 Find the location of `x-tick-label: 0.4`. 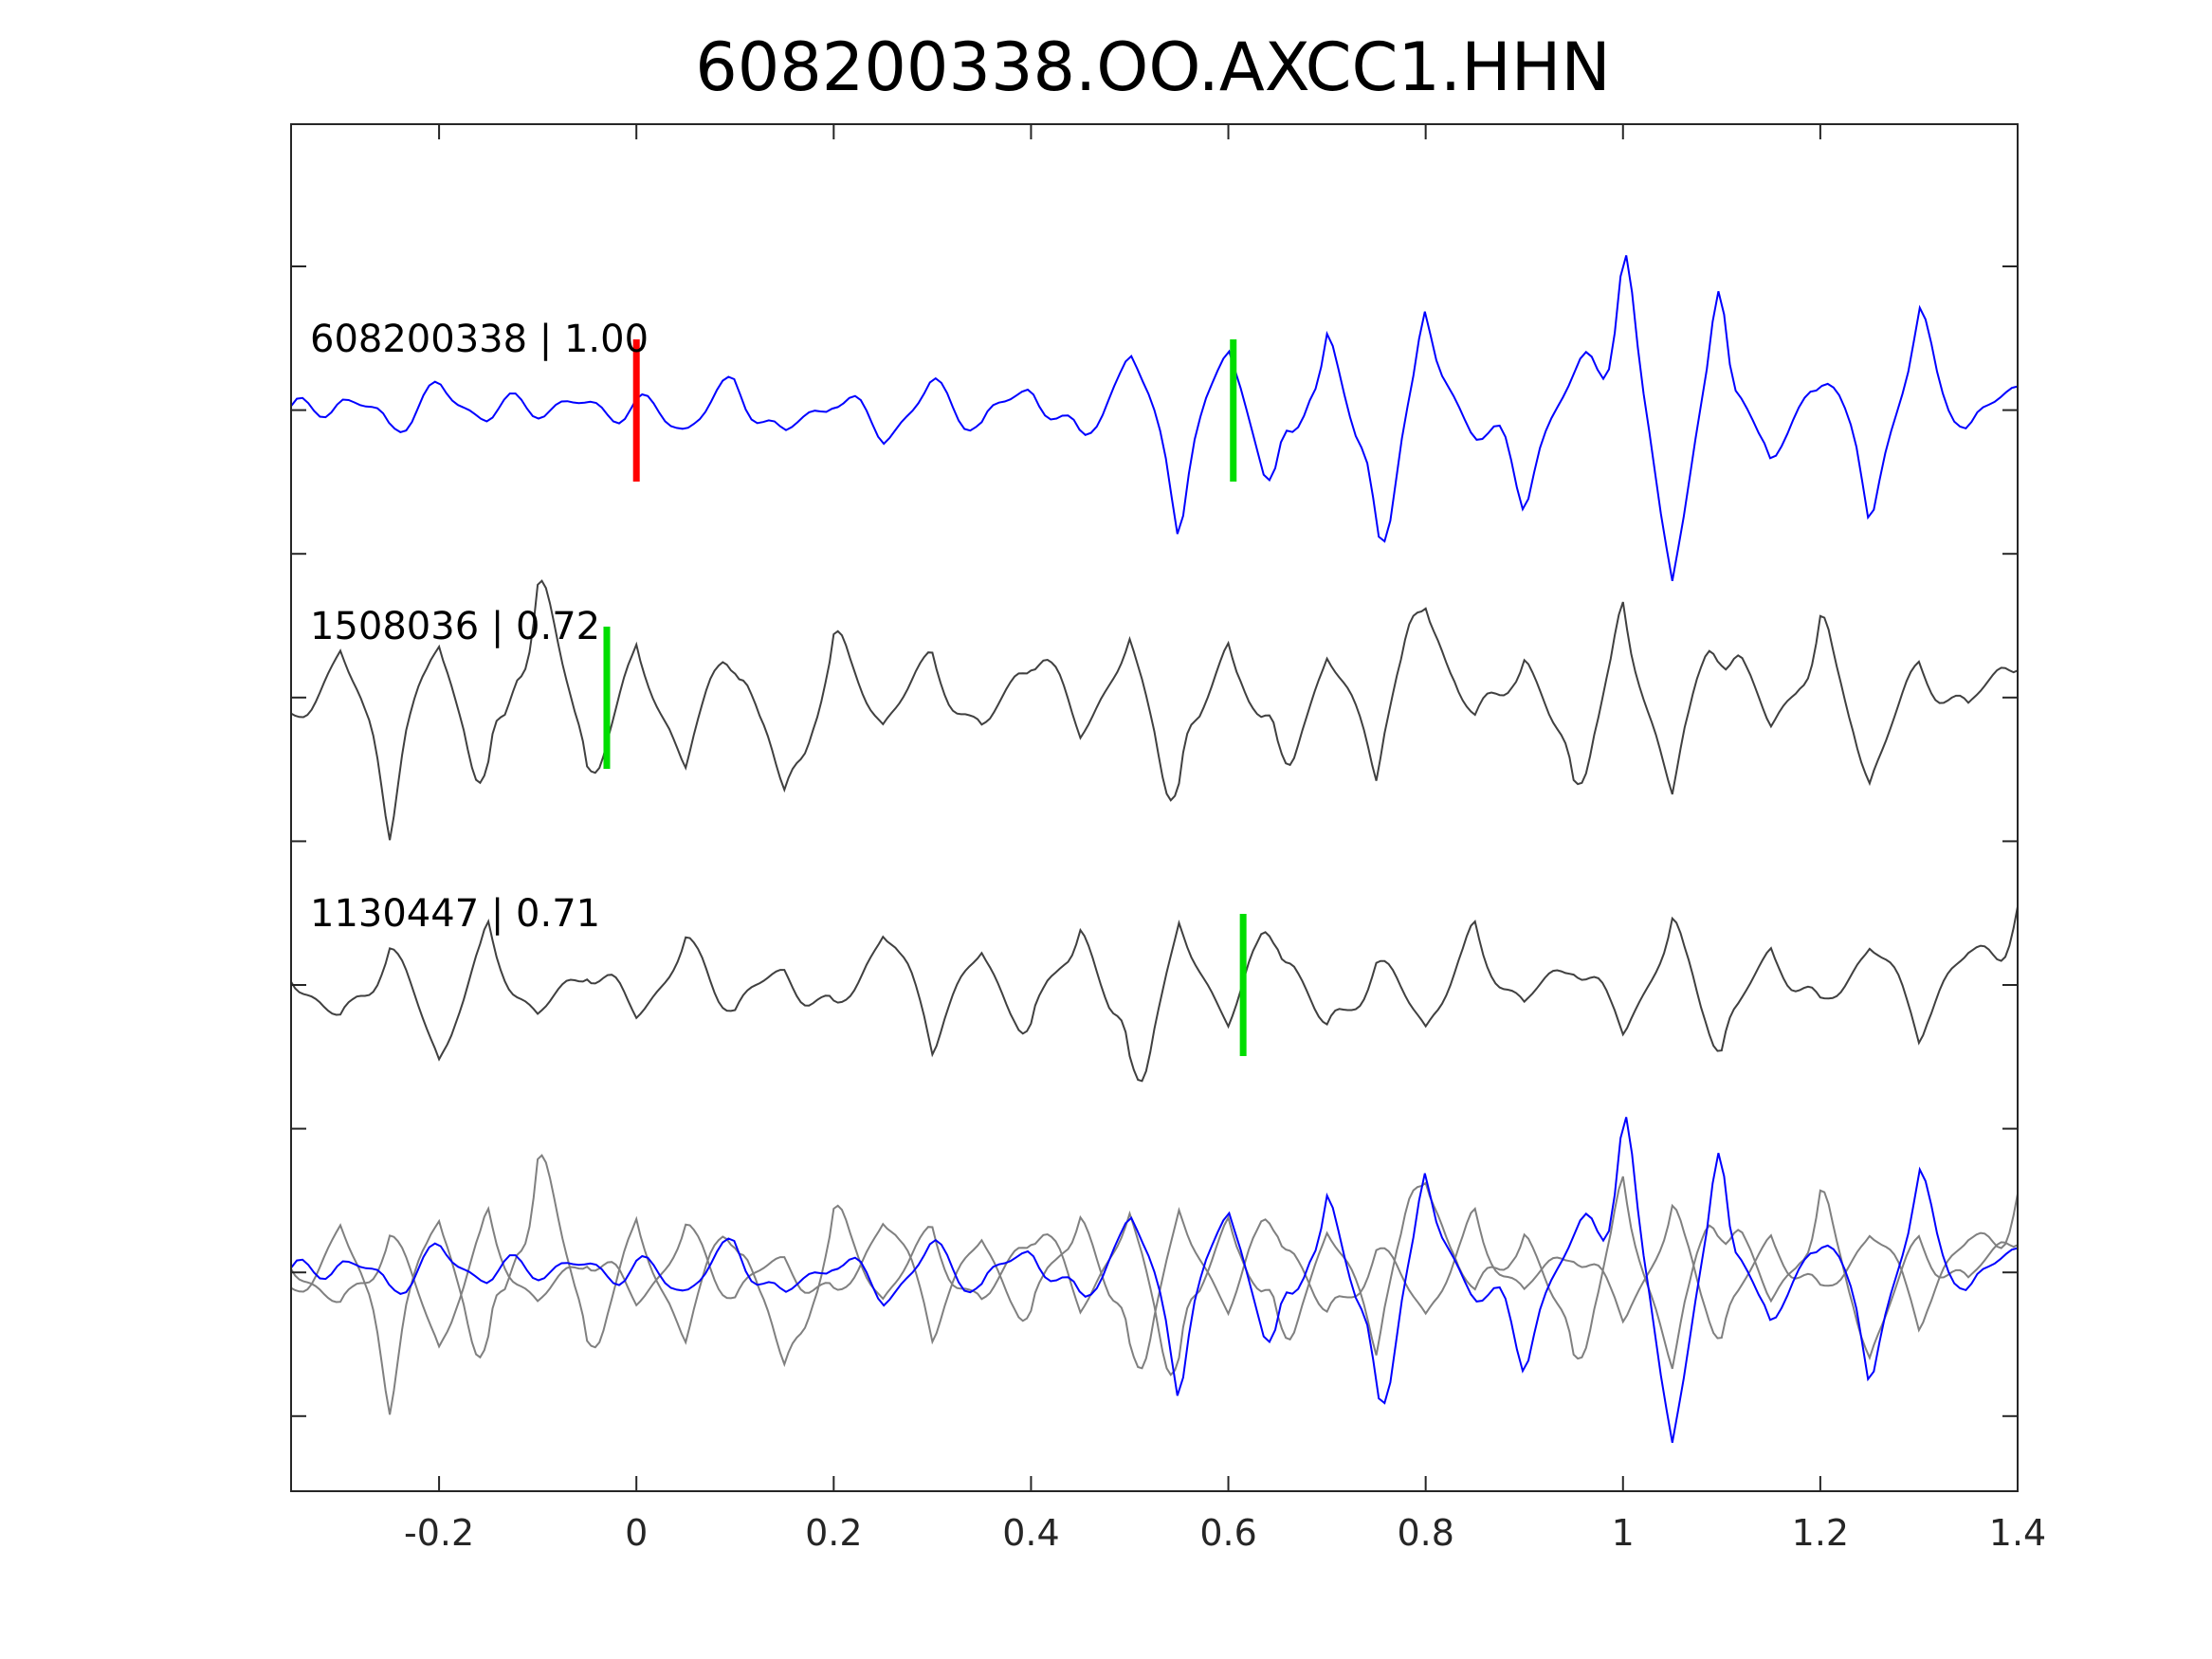

x-tick-label: 0.4 is located at coordinates (1030, 1533).